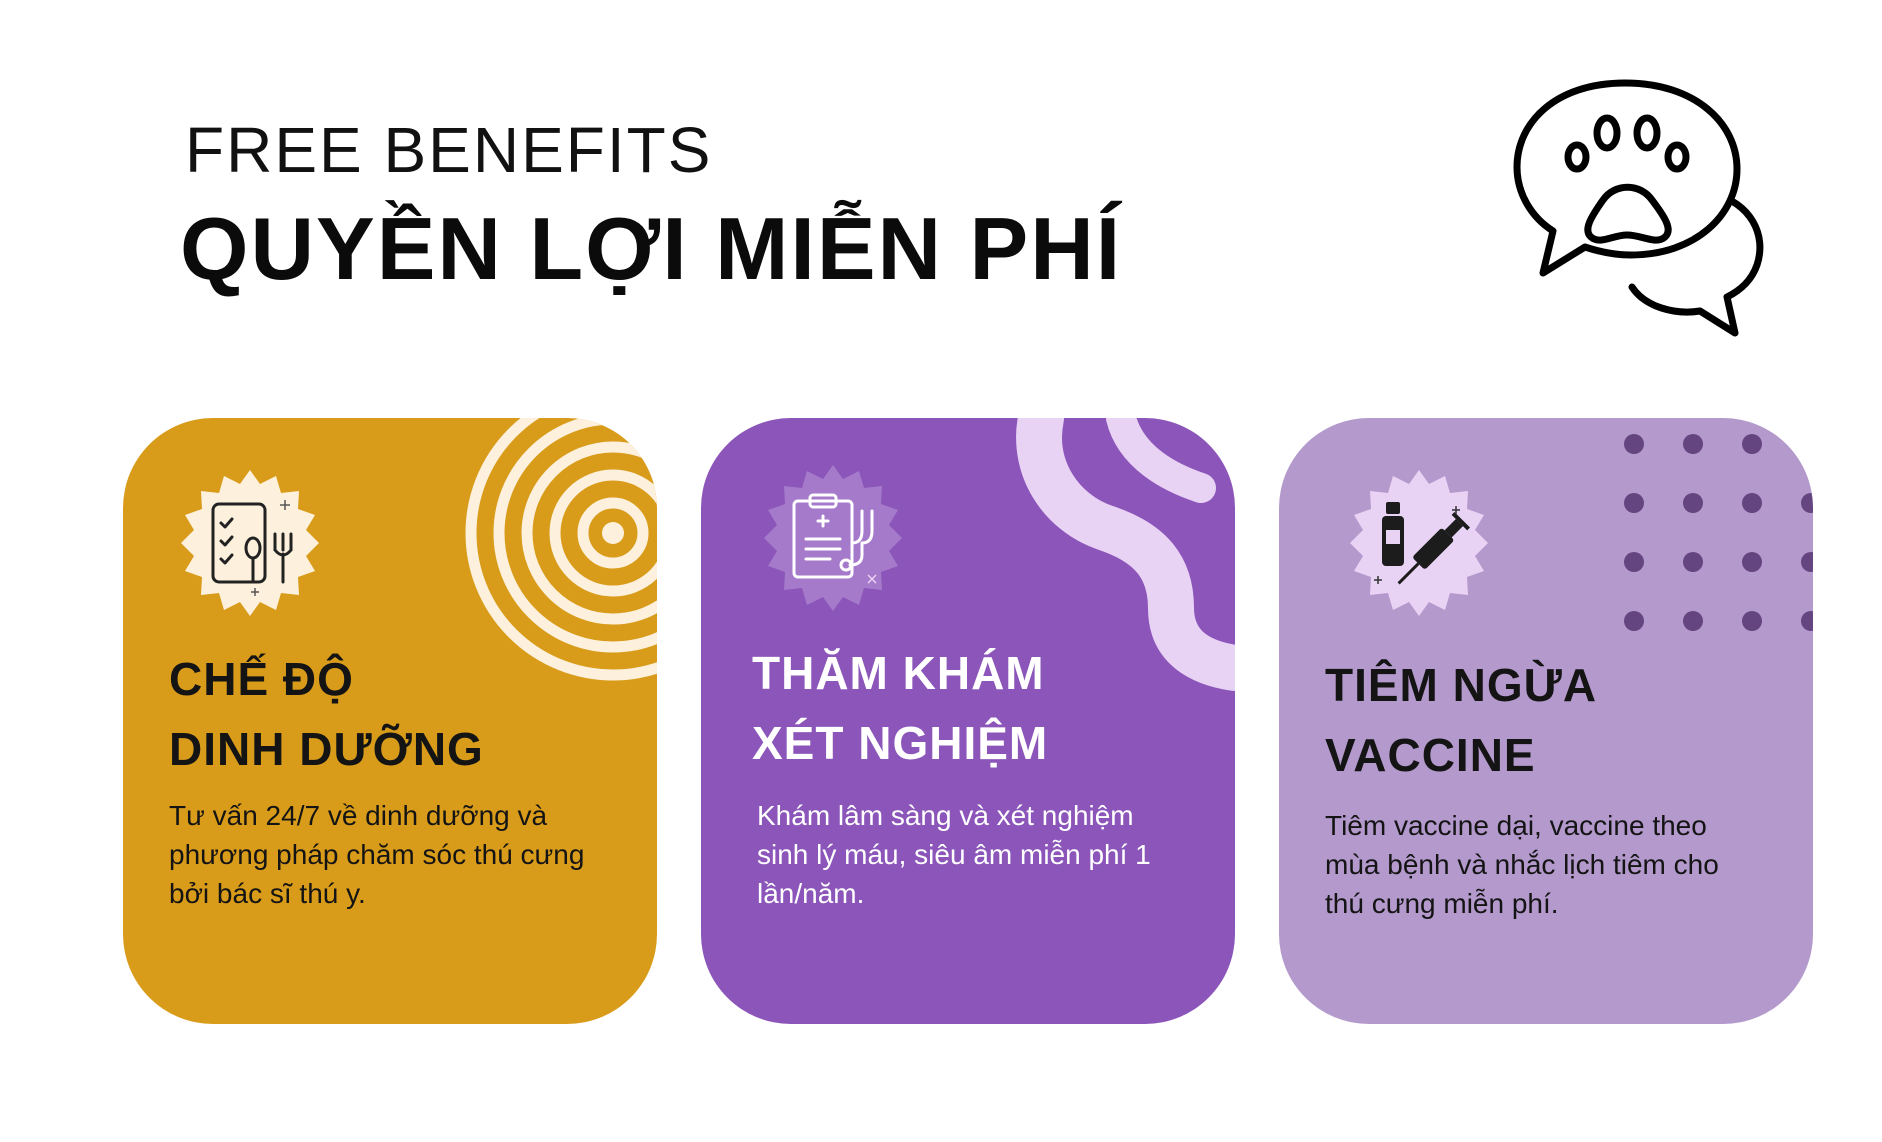 Image resolution: width=1882 pixels, height=1142 pixels. I want to click on card-title: THĂM KHÁM XÉT NGHIỆM, so click(900, 708).